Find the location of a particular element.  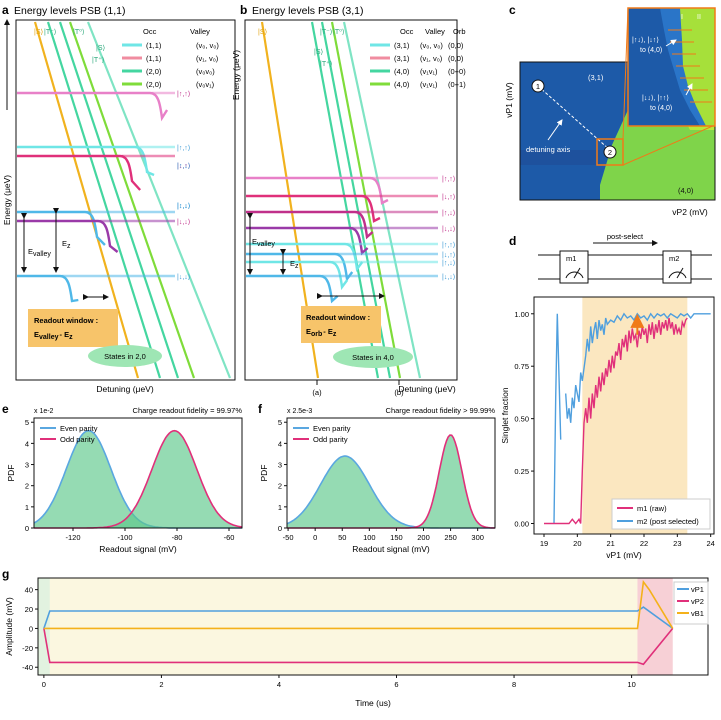

y-tick-label: 5 is located at coordinates (280, 422).